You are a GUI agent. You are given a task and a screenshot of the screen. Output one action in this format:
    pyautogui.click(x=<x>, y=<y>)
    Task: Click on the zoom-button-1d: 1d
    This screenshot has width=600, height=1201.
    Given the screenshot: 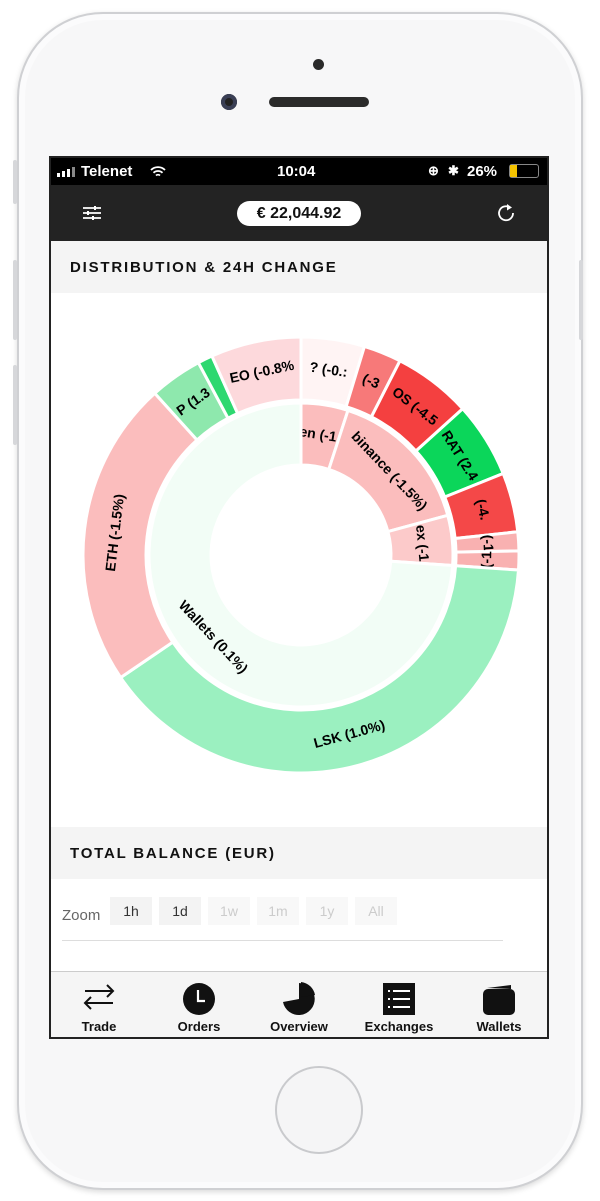 What is the action you would take?
    pyautogui.click(x=180, y=911)
    